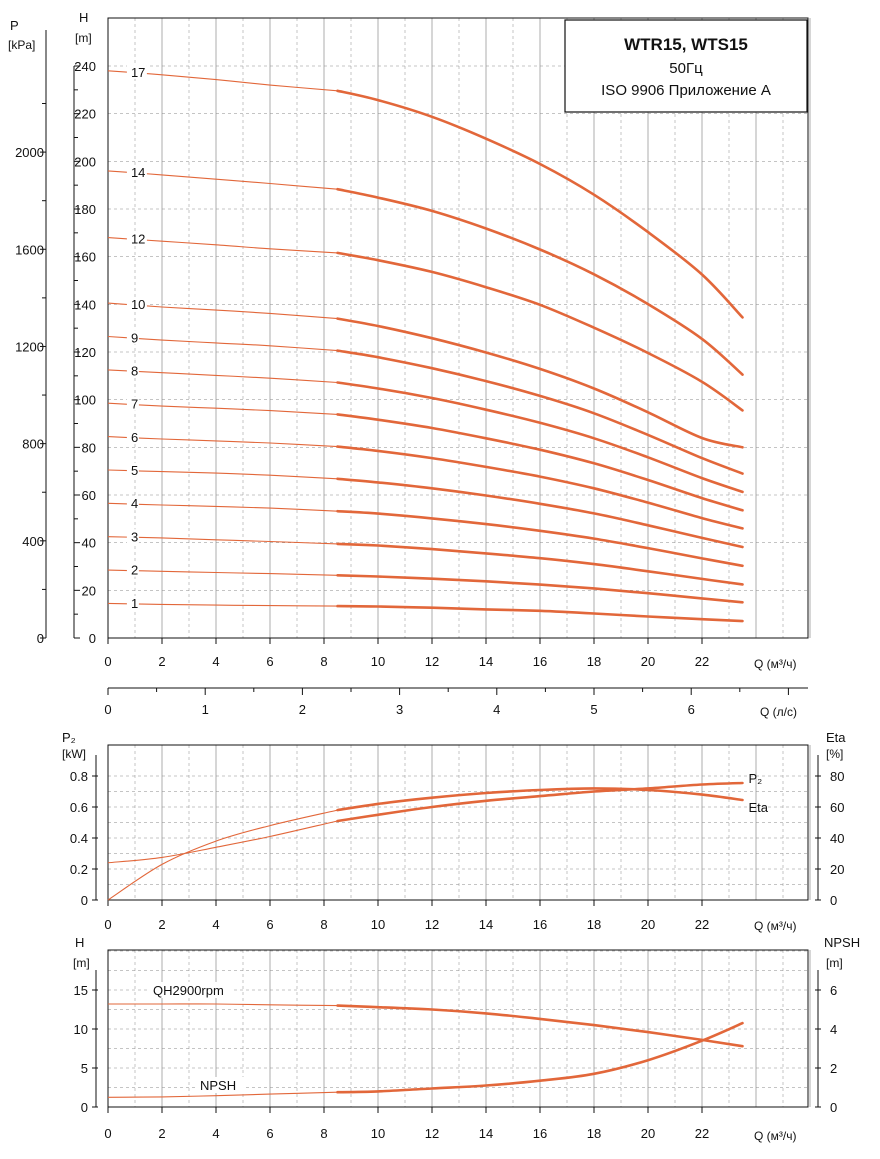 This screenshot has width=880, height=1159. What do you see at coordinates (85, 304) in the screenshot?
I see `h-tick-label: 140` at bounding box center [85, 304].